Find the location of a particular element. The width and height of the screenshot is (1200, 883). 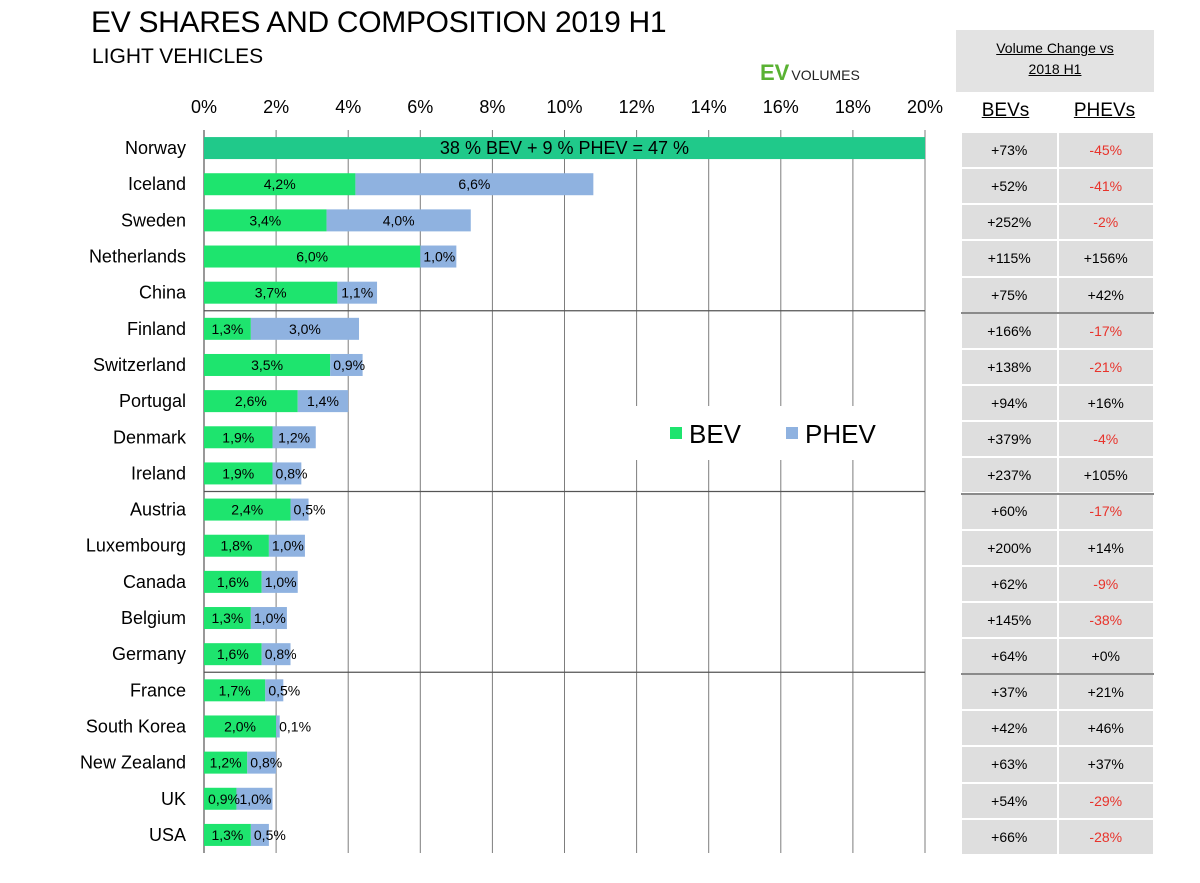

bar-bev-value-label: 6,0% is located at coordinates (312, 257).